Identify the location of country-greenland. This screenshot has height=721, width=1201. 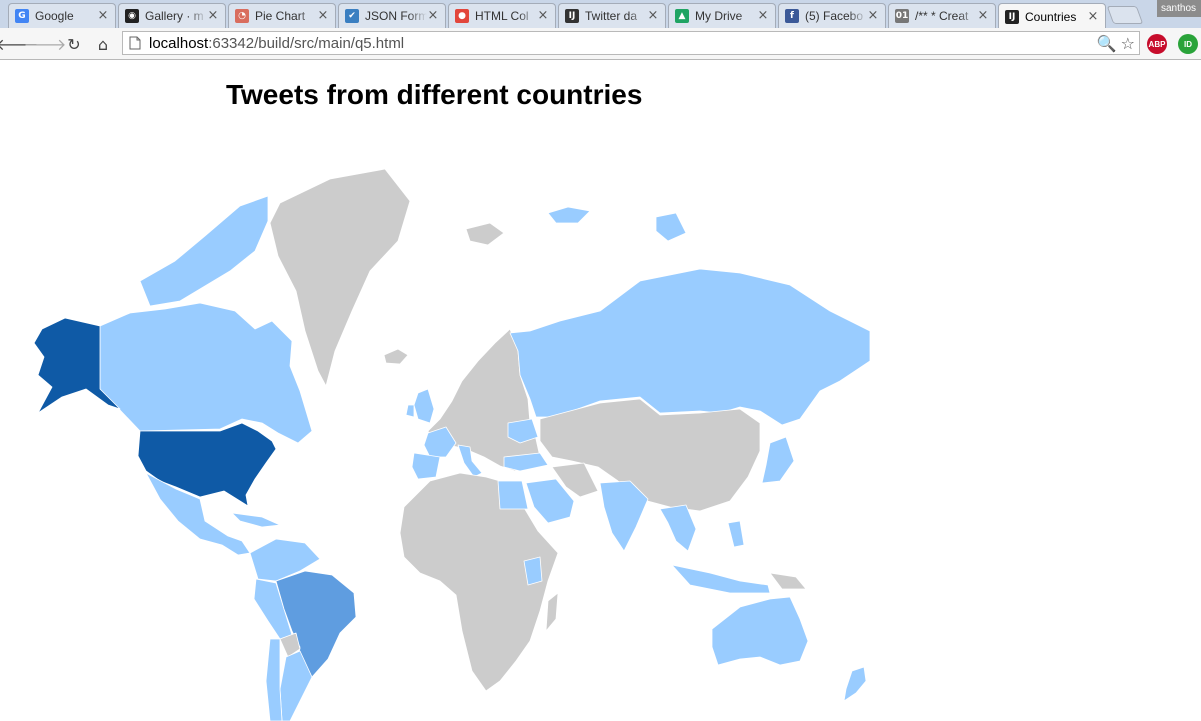
(340, 277).